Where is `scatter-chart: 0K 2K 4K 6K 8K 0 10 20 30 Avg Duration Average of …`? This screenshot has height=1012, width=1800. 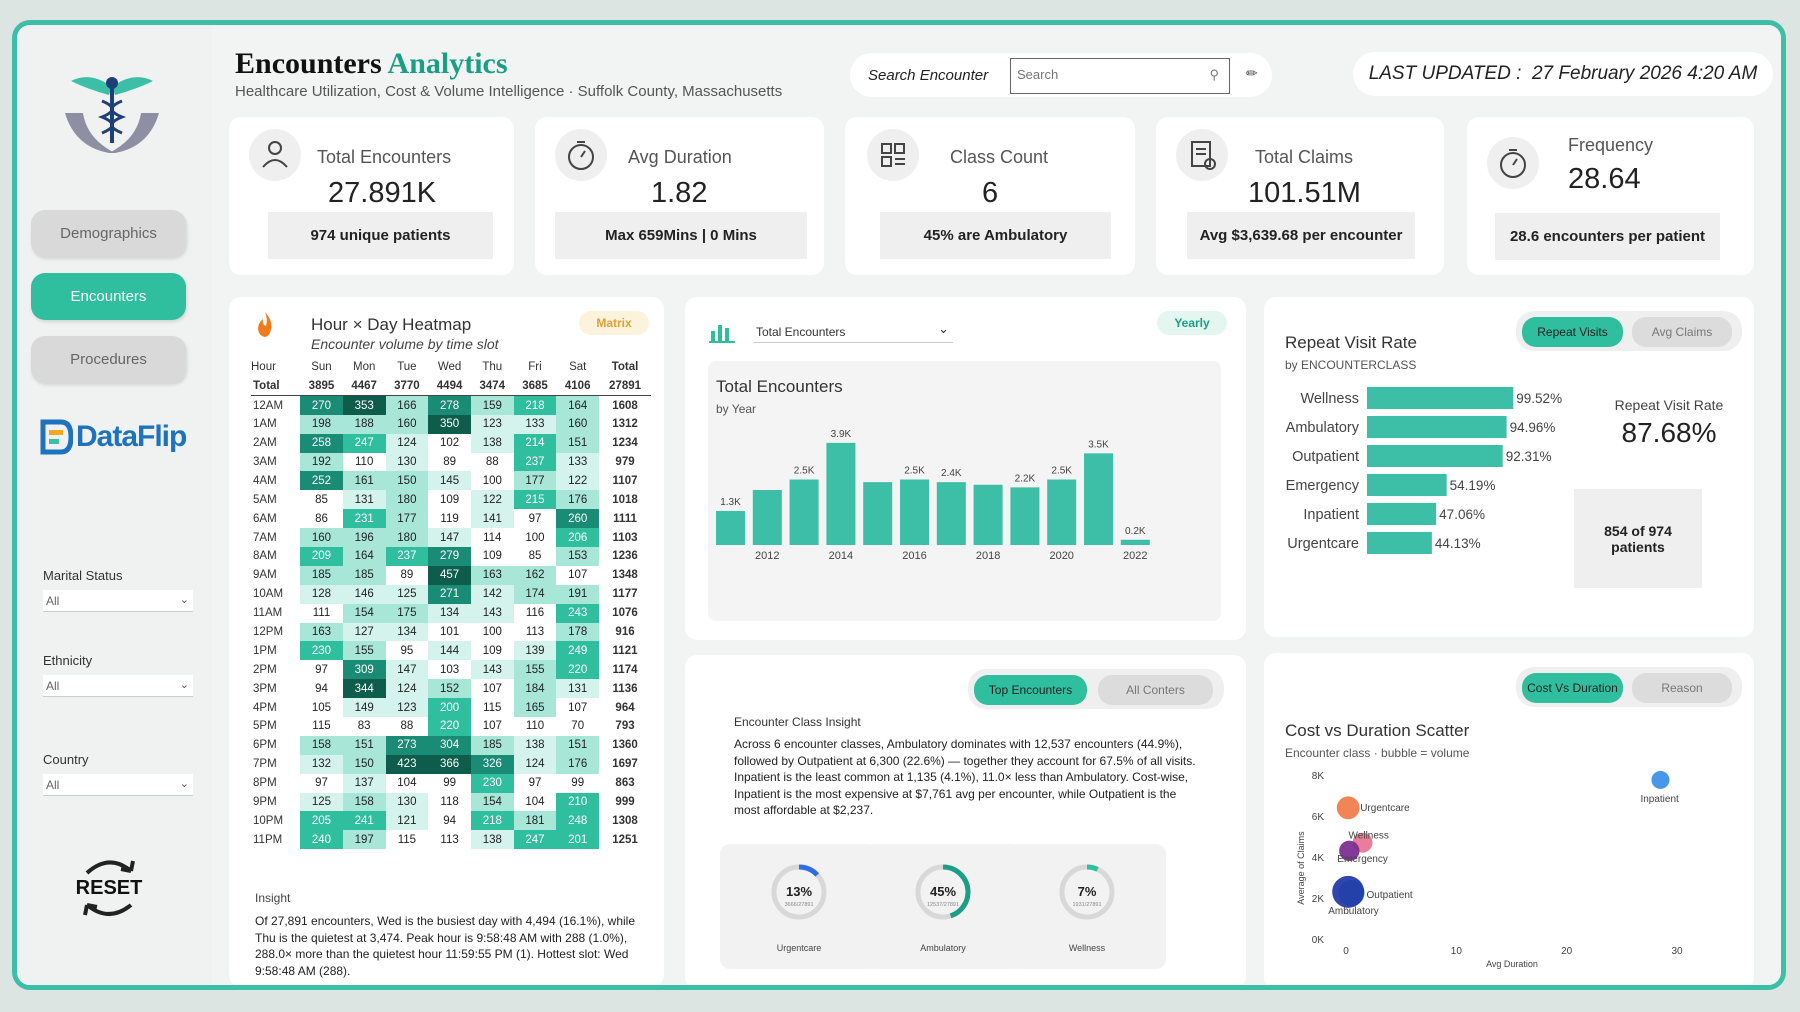
scatter-chart: 0K 2K 4K 6K 8K 0 10 20 30 Avg Duration Average of … is located at coordinates (1489, 869).